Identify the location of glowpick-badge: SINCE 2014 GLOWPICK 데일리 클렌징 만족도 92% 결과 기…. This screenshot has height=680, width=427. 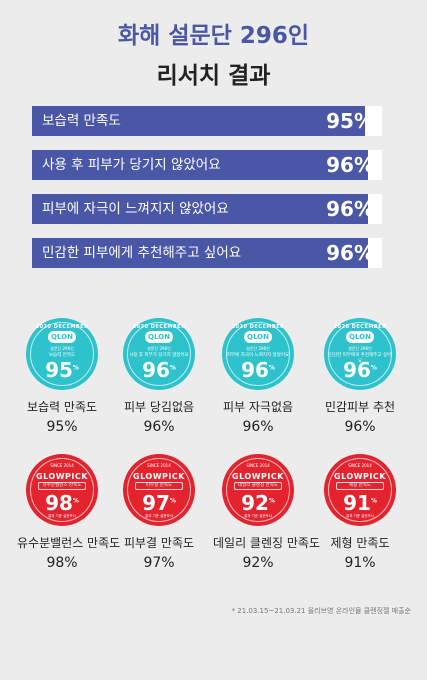
(258, 490).